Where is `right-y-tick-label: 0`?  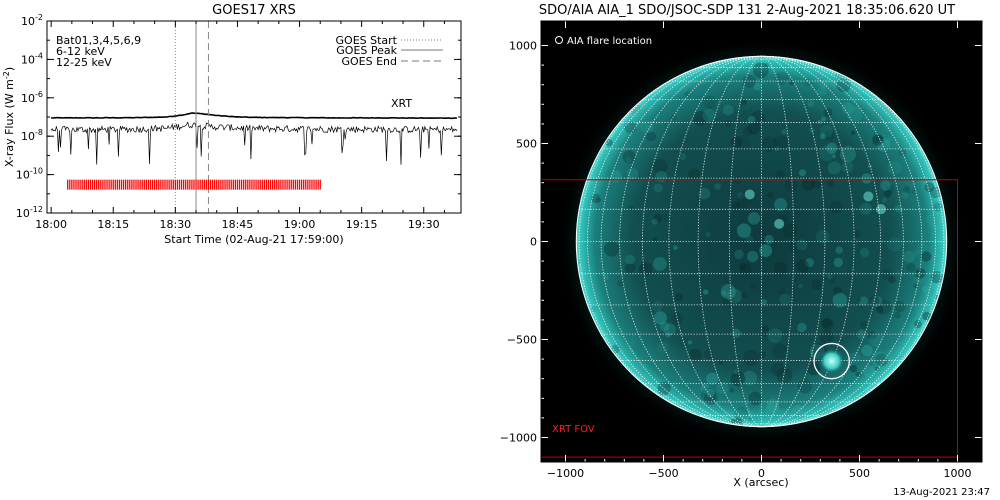 right-y-tick-label: 0 is located at coordinates (533, 242).